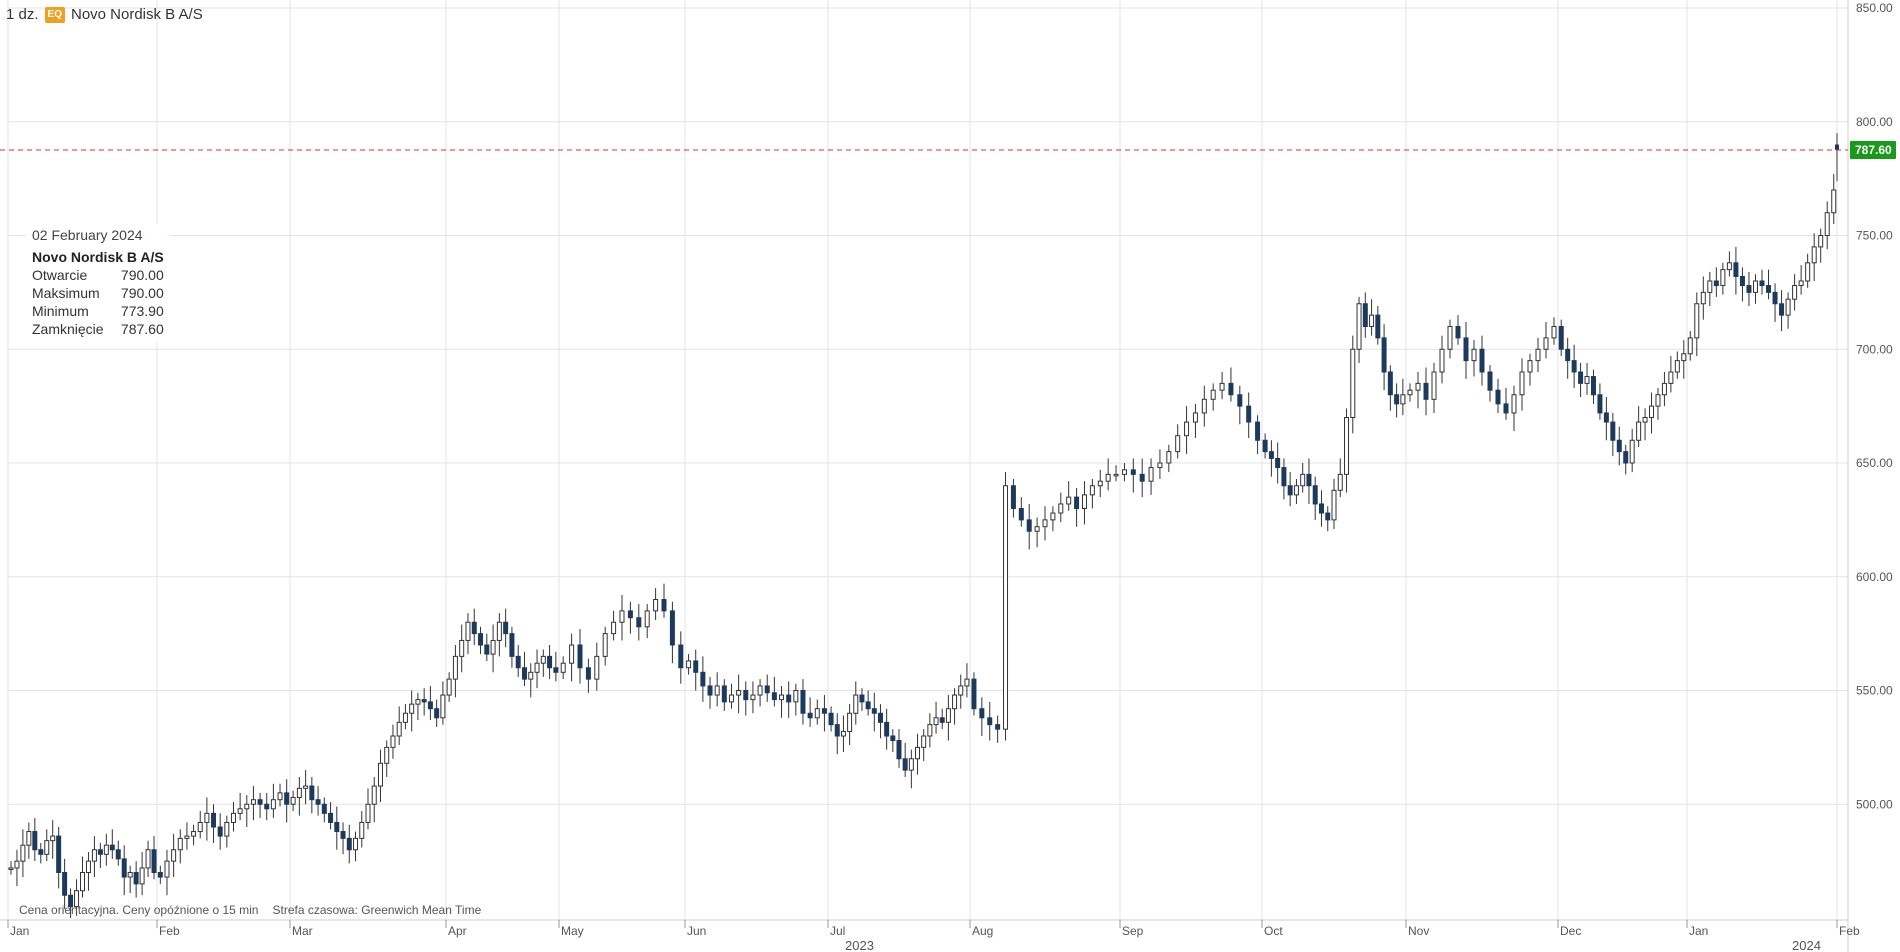  What do you see at coordinates (982, 931) in the screenshot?
I see `month-tick-label: Aug` at bounding box center [982, 931].